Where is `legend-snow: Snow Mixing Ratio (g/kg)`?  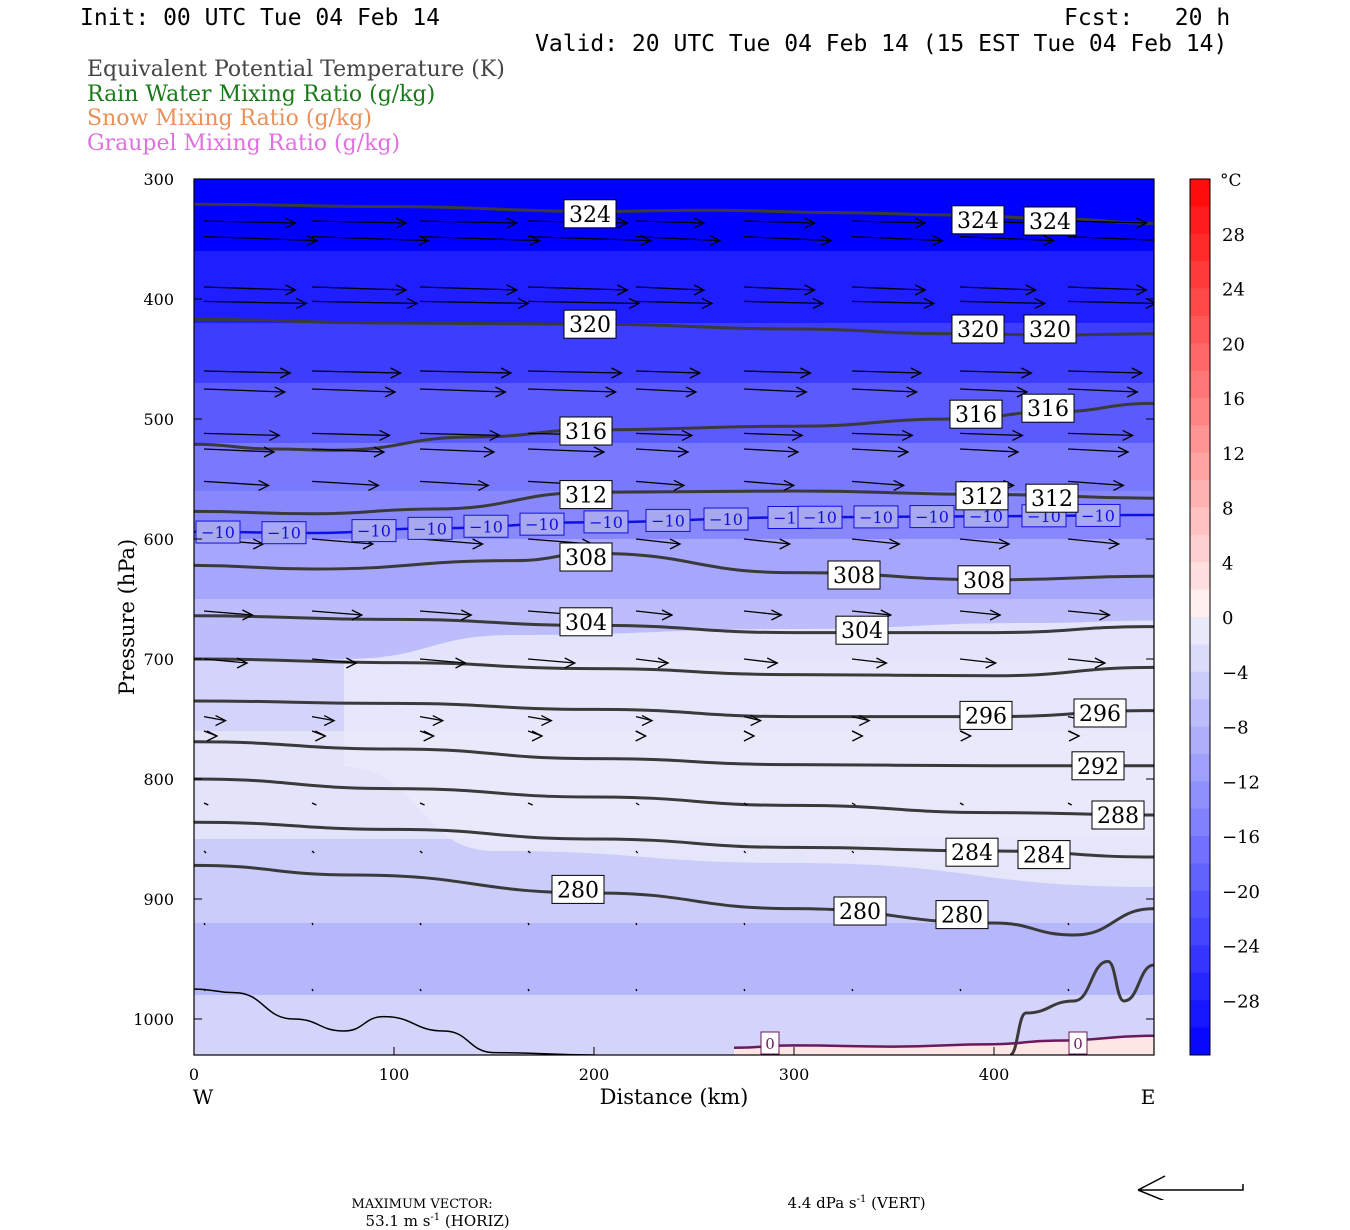 legend-snow: Snow Mixing Ratio (g/kg) is located at coordinates (229, 118).